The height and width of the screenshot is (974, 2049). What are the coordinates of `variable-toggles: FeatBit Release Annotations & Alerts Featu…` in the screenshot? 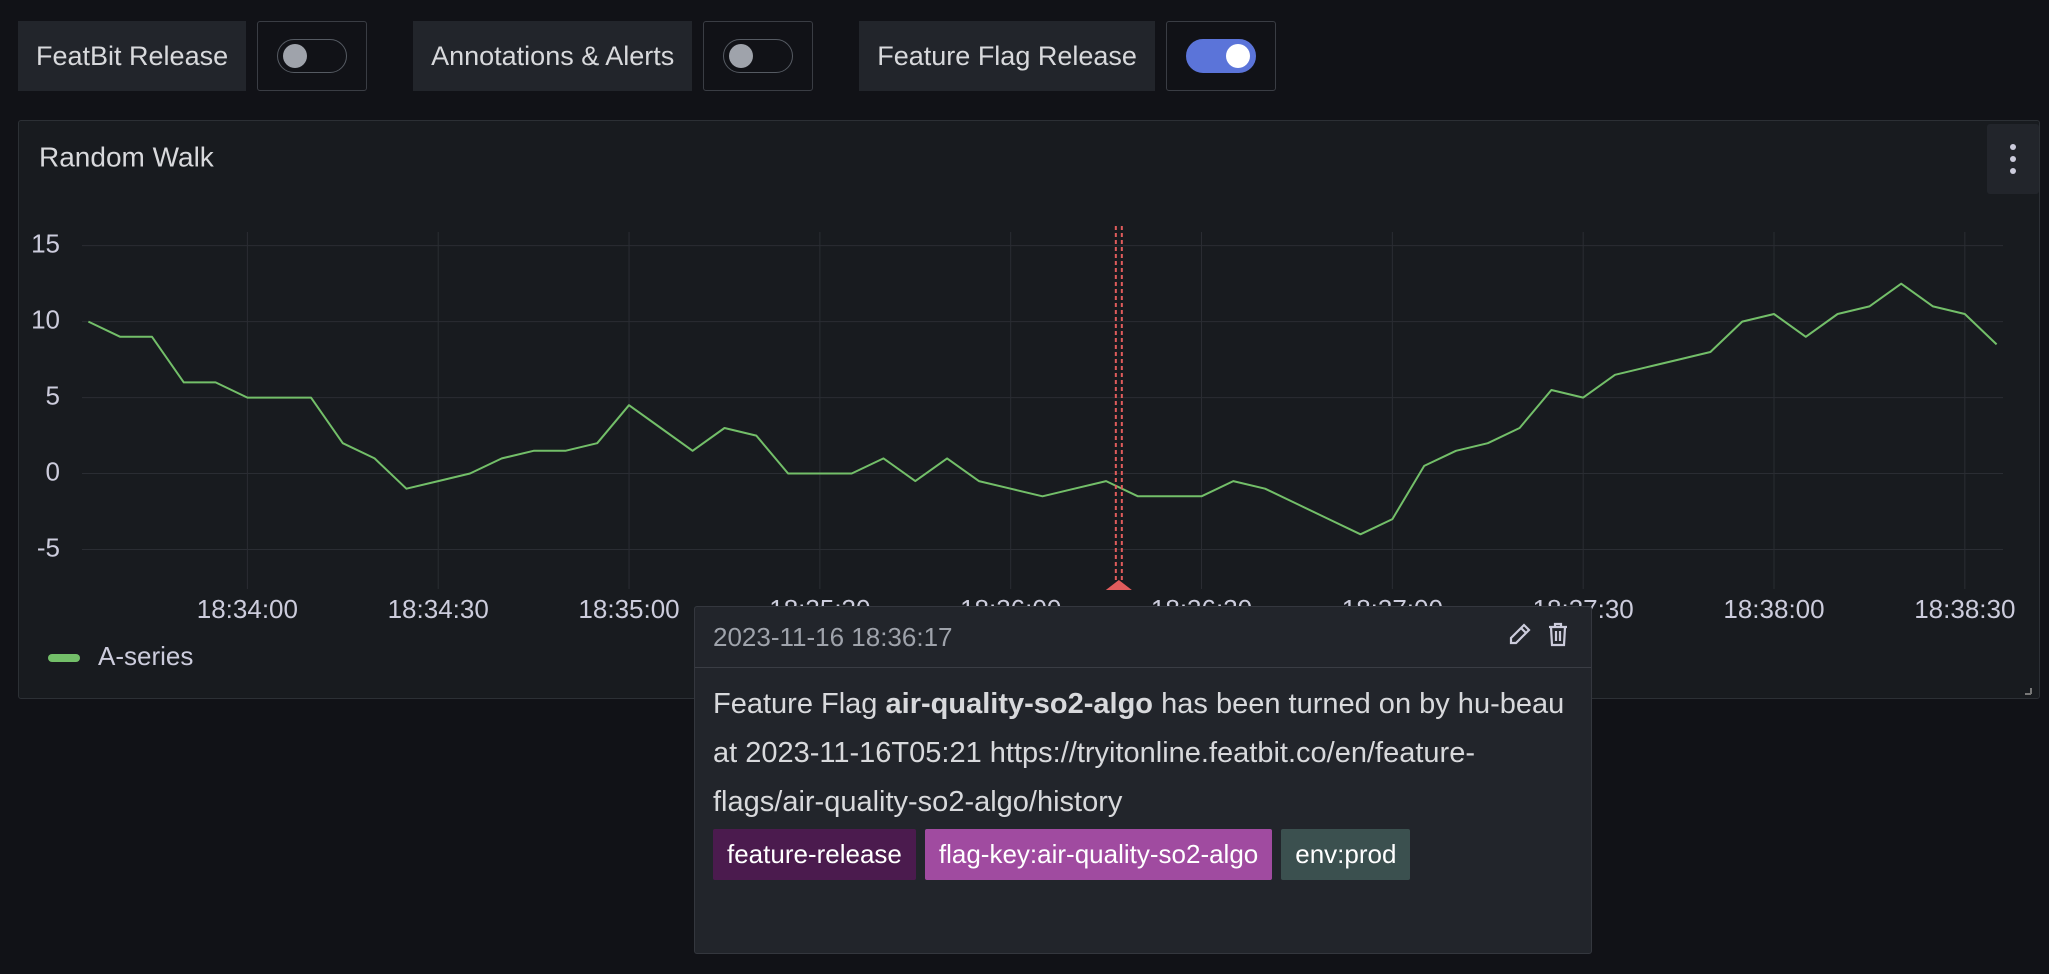 It's located at (670, 56).